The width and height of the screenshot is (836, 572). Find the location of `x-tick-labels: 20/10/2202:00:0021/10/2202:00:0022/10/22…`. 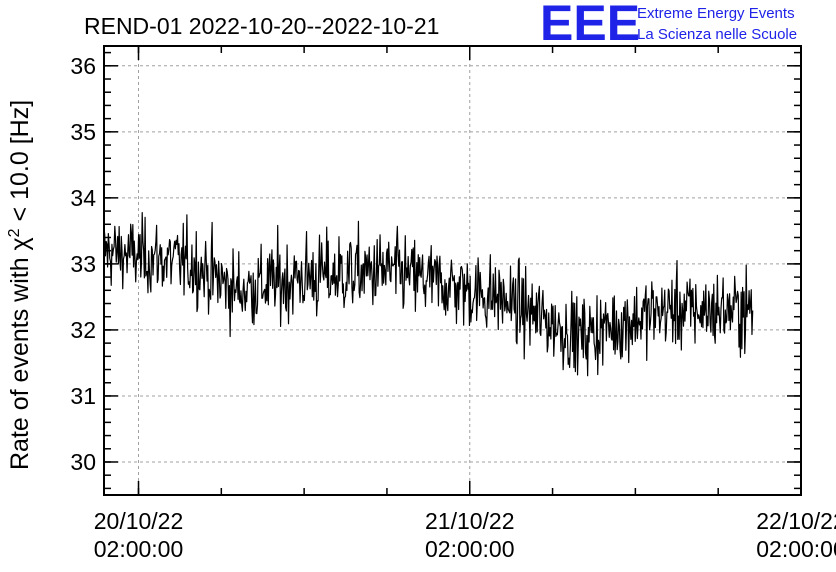

x-tick-labels: 20/10/2202:00:0021/10/2202:00:0022/10/22… is located at coordinates (465, 535).